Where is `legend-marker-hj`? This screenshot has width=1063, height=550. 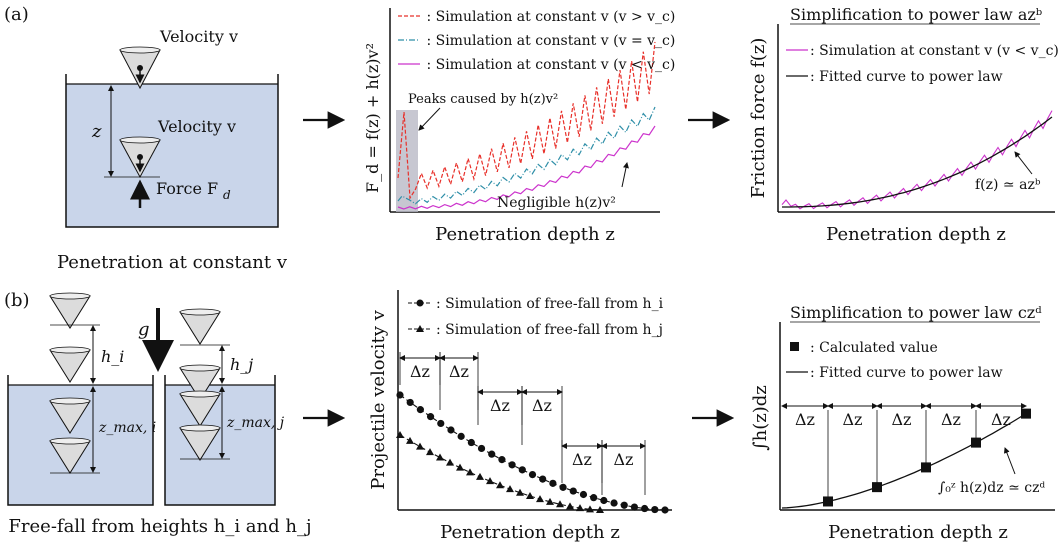
legend-marker-hj is located at coordinates (420, 328).